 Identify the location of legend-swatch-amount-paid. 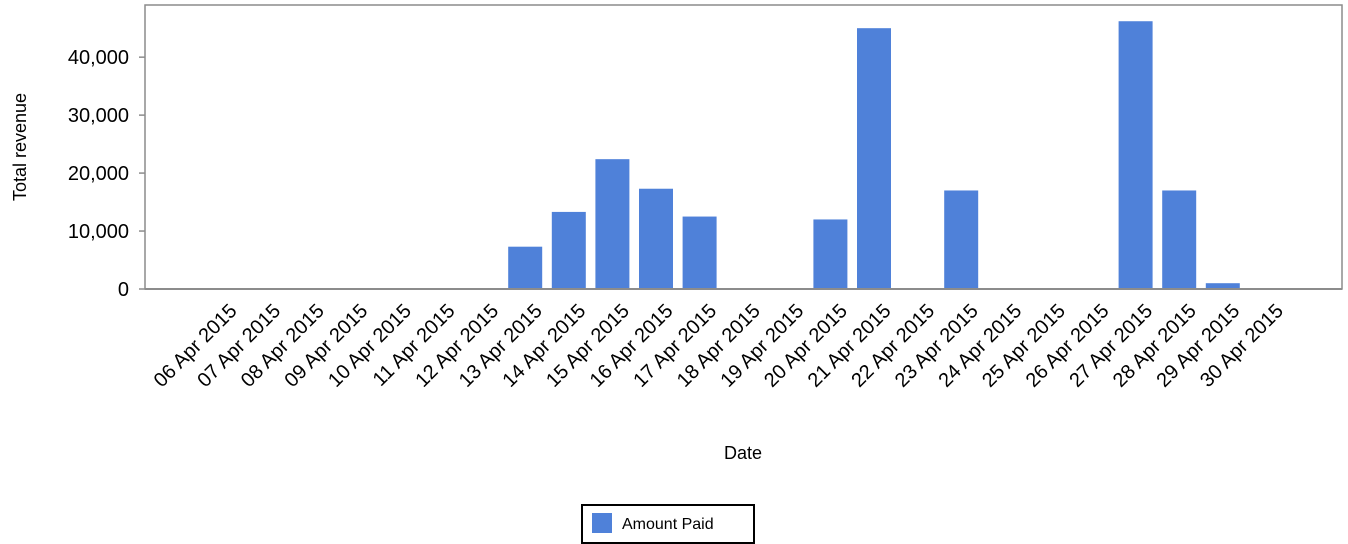
(602, 523).